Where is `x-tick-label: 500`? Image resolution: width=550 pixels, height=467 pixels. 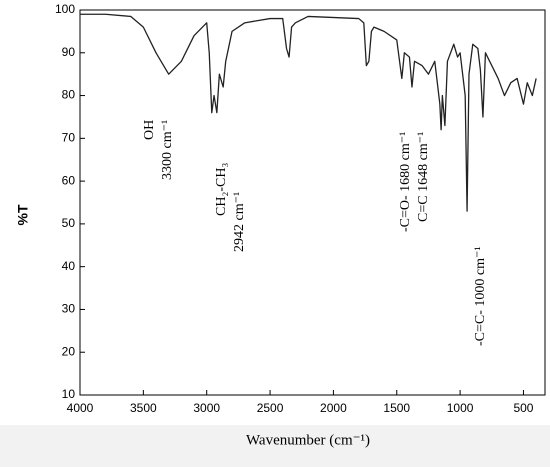 x-tick-label: 500 is located at coordinates (523, 408).